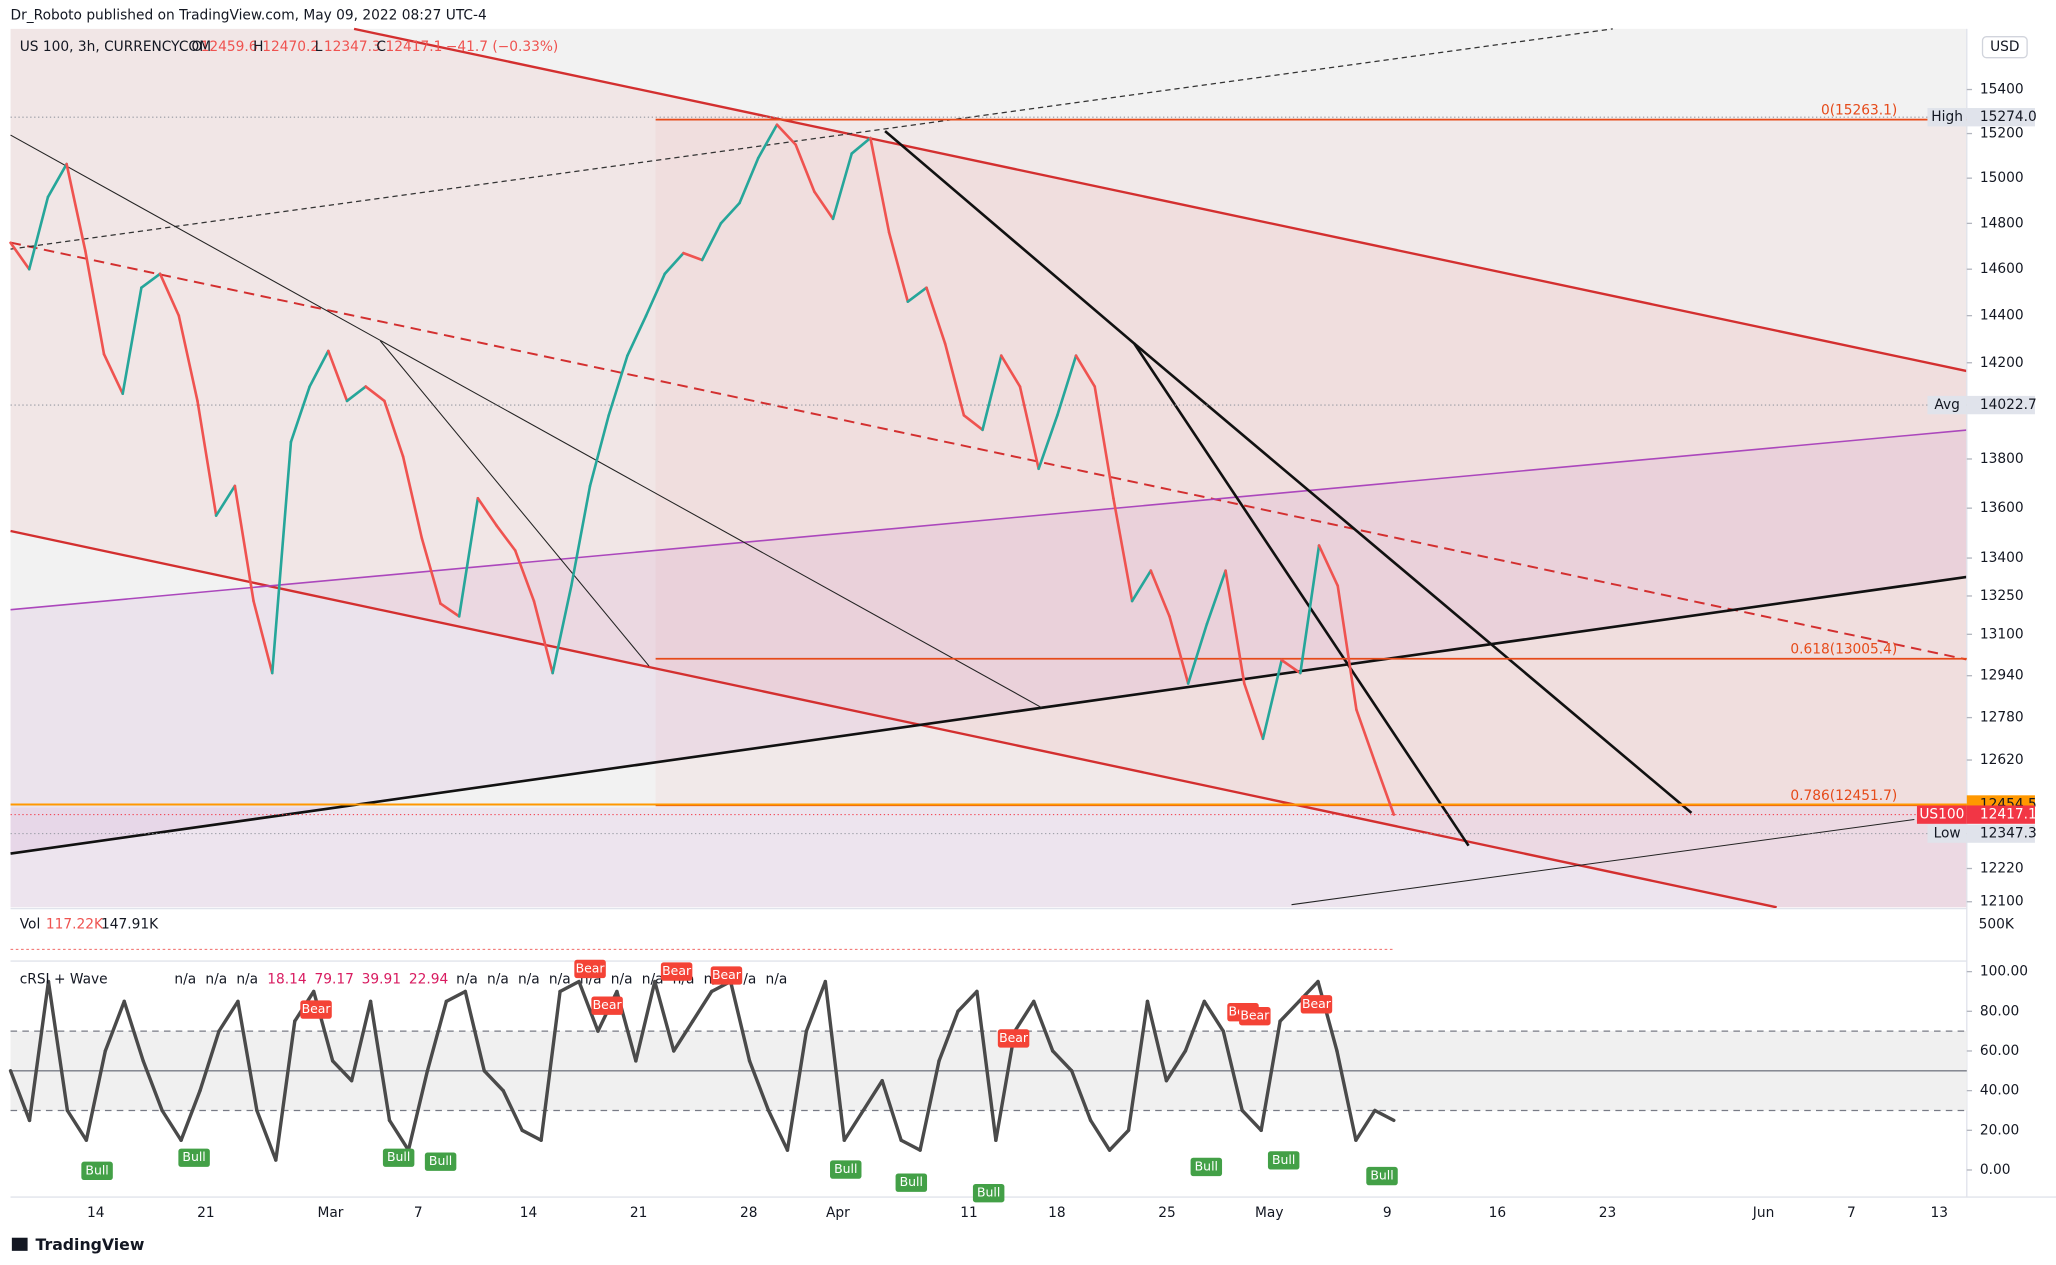  What do you see at coordinates (1608, 1213) in the screenshot?
I see `x-tick-label: 23` at bounding box center [1608, 1213].